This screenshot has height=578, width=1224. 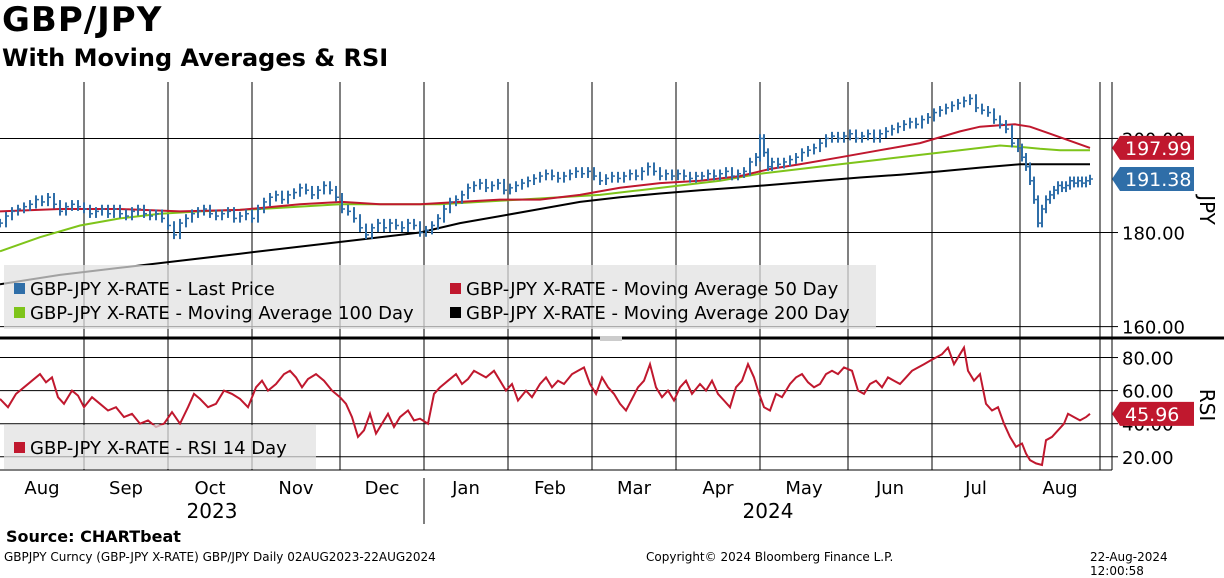 What do you see at coordinates (545, 168) in the screenshot?
I see `series-ma50-line` at bounding box center [545, 168].